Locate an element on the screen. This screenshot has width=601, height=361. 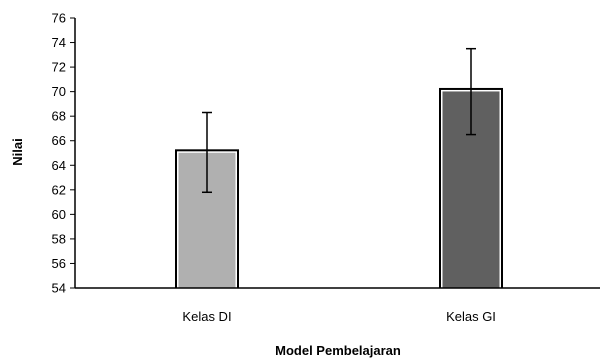
y-tick-label: 58 is located at coordinates (59, 238).